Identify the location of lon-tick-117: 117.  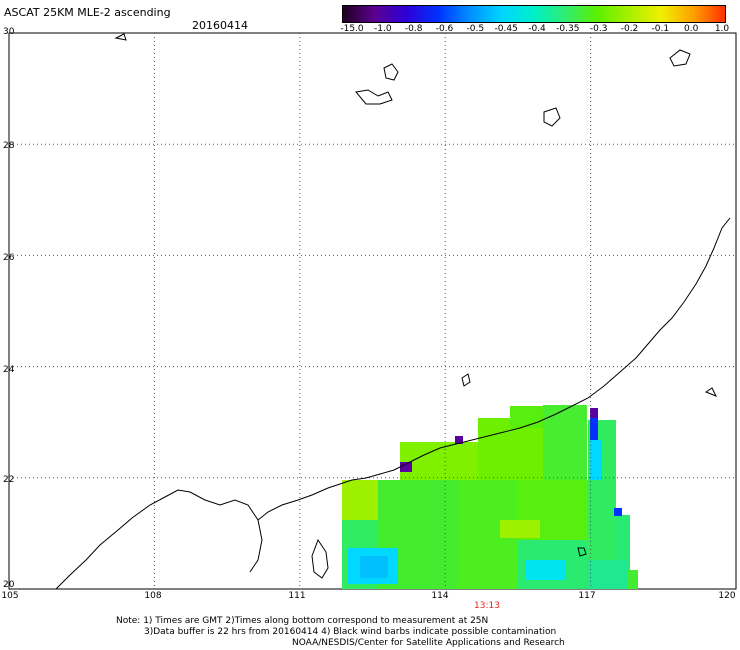
(587, 596).